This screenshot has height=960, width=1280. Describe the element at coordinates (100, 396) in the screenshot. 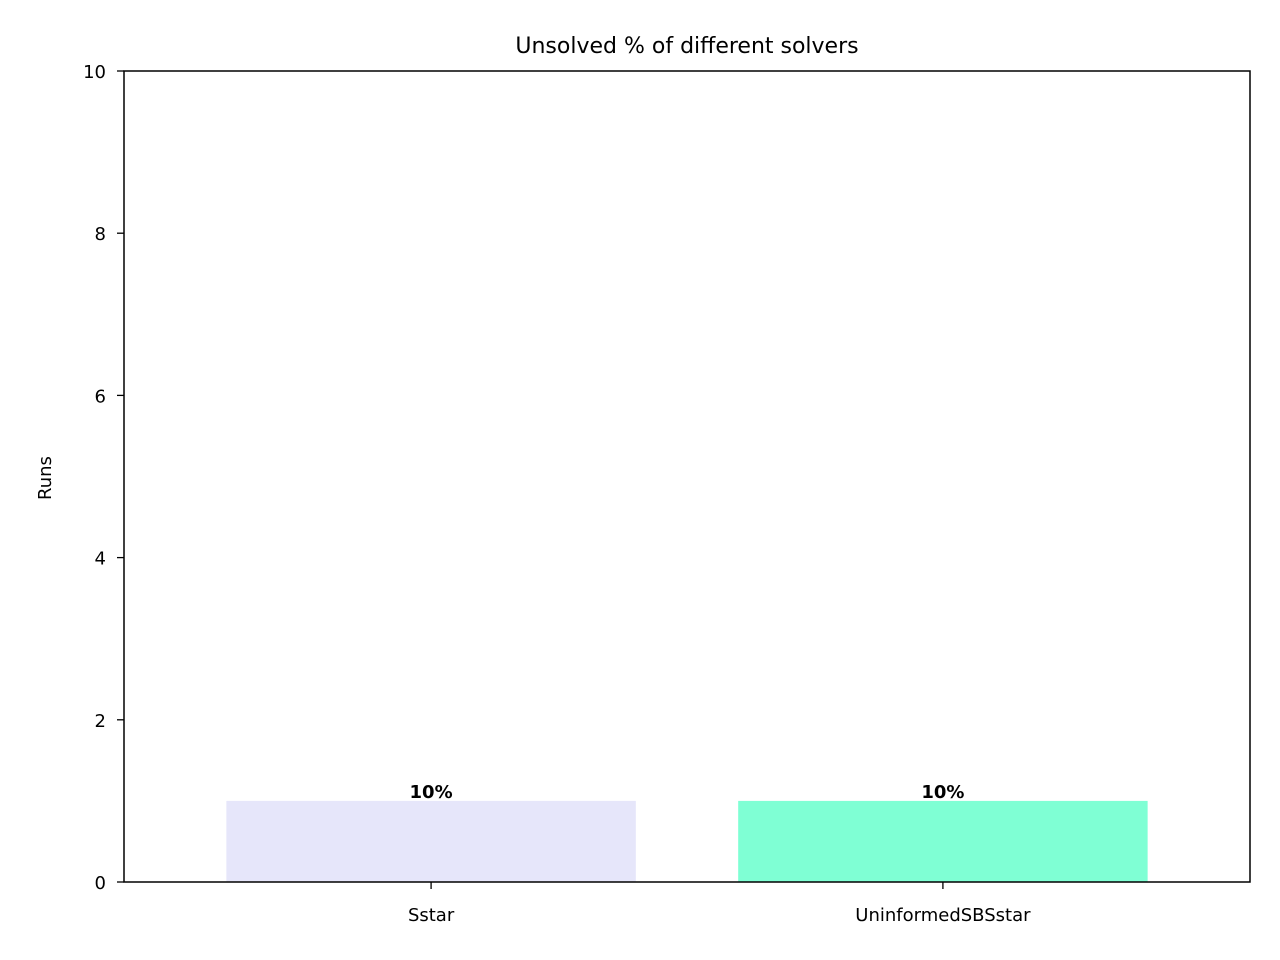

I see `y-tick-label: 6` at that location.